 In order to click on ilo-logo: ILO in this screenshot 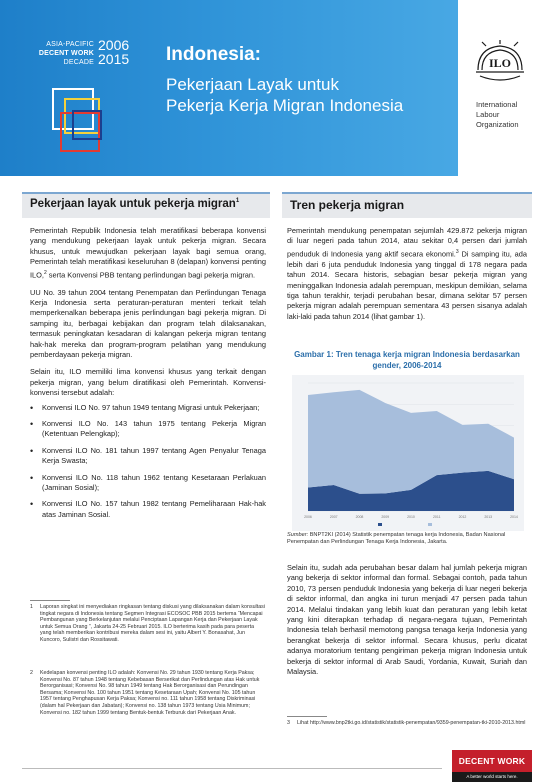, I will do `click(500, 63)`.